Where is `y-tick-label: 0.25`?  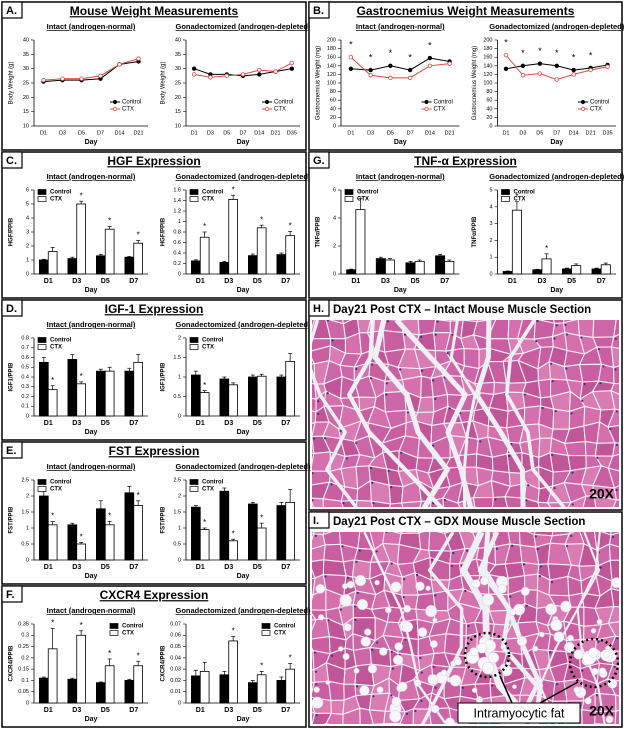 y-tick-label: 0.25 is located at coordinates (23, 647).